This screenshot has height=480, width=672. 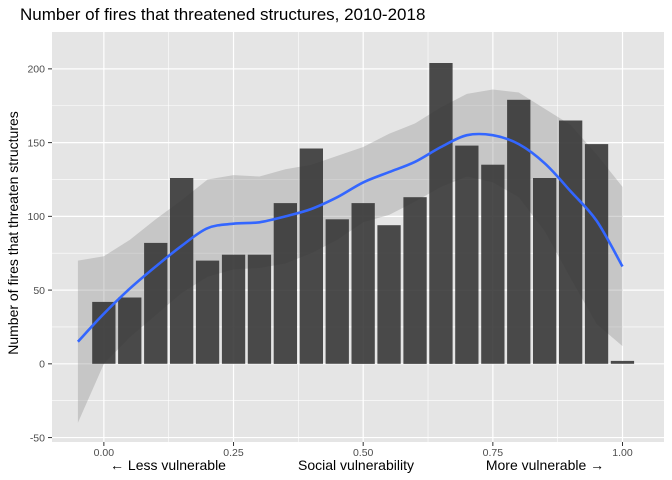 What do you see at coordinates (493, 453) in the screenshot?
I see `x-tick-label: 0.75` at bounding box center [493, 453].